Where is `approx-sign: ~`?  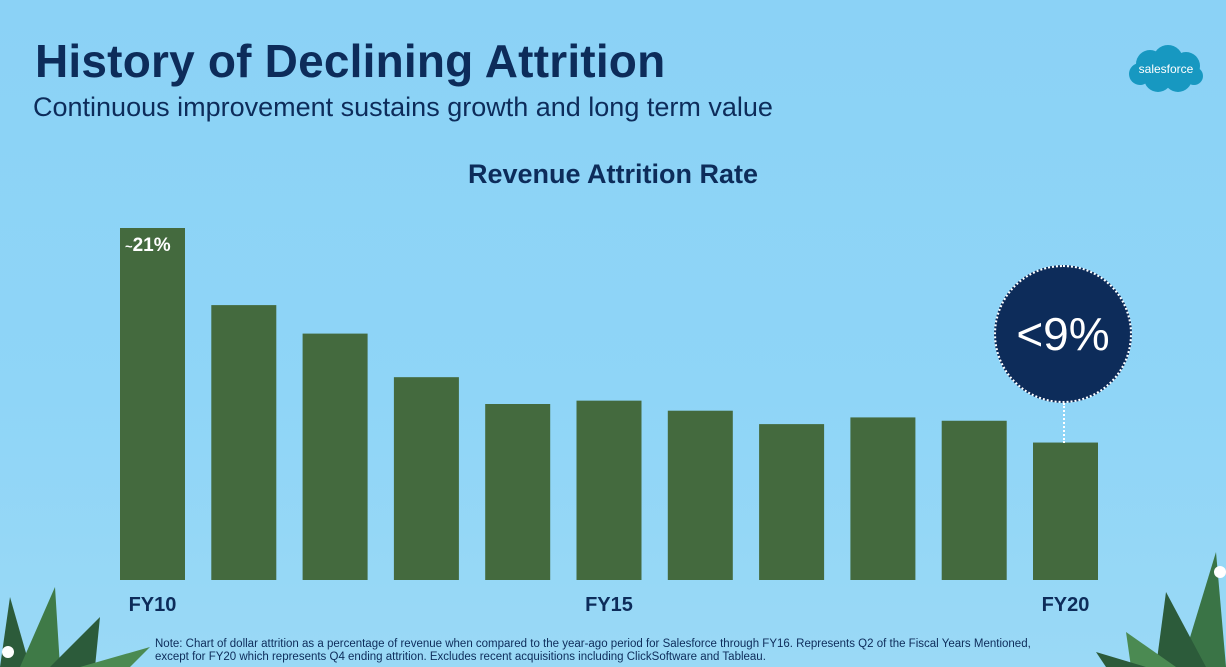
approx-sign: ~ is located at coordinates (129, 246).